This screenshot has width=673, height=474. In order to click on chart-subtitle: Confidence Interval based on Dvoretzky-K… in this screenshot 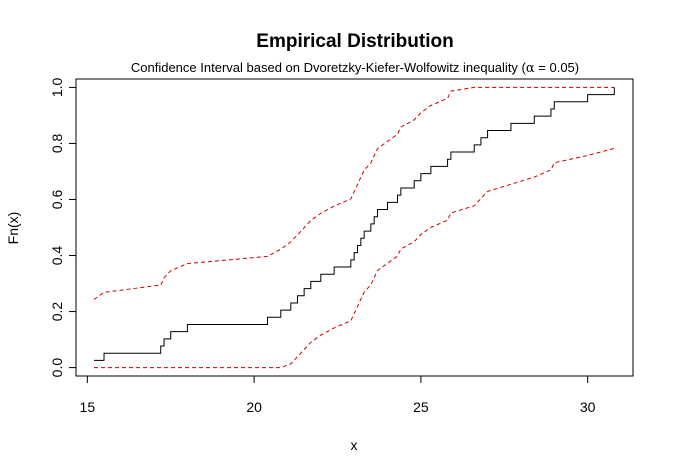, I will do `click(355, 68)`.